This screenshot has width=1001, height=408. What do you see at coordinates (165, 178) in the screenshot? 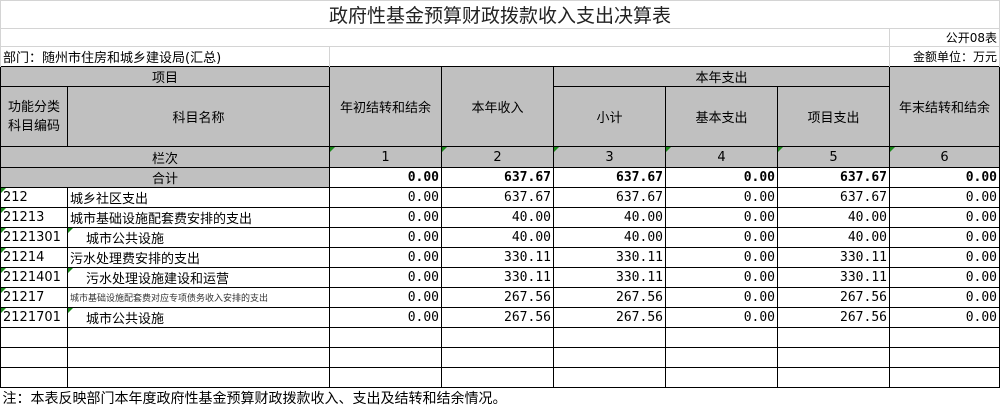
I see `total-label: 合计` at bounding box center [165, 178].